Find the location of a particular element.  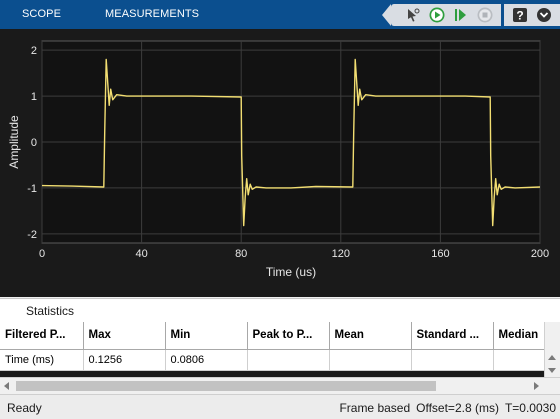

run-icon is located at coordinates (437, 15).